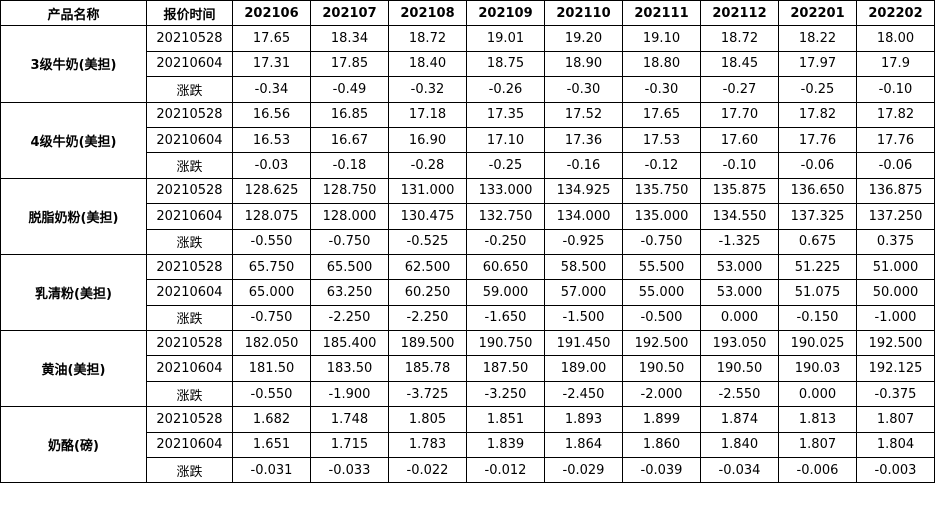 The width and height of the screenshot is (935, 509). Describe the element at coordinates (349, 292) in the screenshot. I see `price-value-cell: 63.250` at that location.